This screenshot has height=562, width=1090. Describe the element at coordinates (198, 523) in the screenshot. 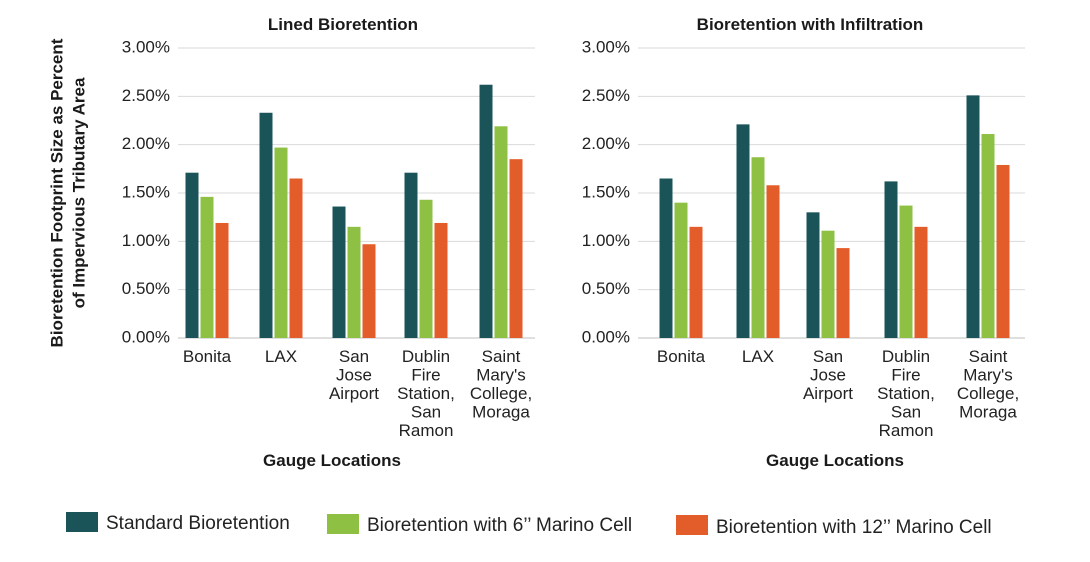

I see `legend-label: Standard Bioretention` at that location.